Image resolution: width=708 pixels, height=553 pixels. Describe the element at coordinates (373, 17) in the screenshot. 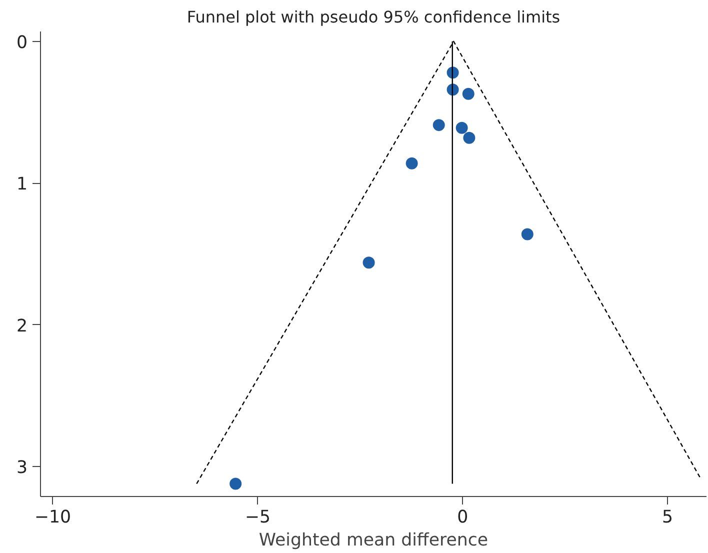

I see `chart-title: Funnel plot with pseudo 95% confidence limits` at that location.